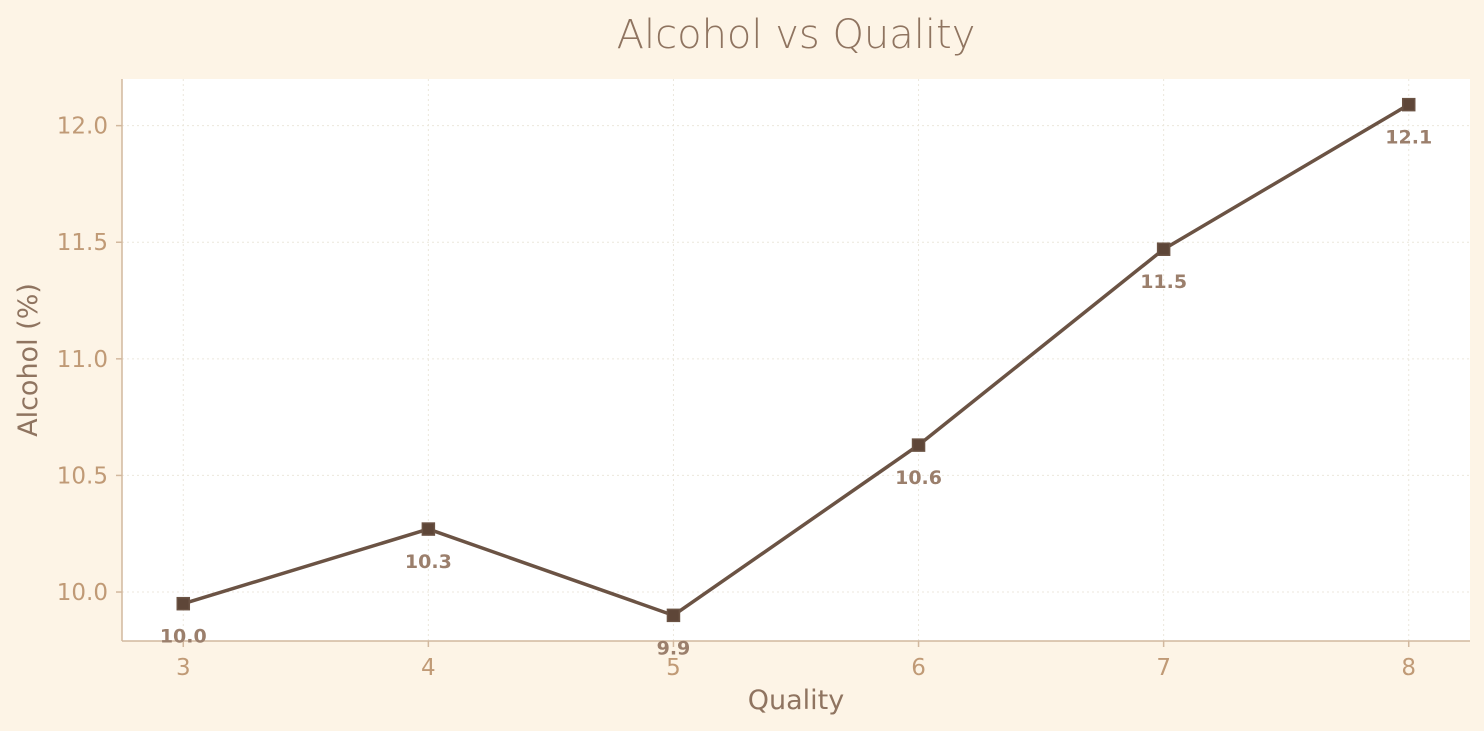 The image size is (1484, 731). I want to click on x-tick-label: 6, so click(918, 668).